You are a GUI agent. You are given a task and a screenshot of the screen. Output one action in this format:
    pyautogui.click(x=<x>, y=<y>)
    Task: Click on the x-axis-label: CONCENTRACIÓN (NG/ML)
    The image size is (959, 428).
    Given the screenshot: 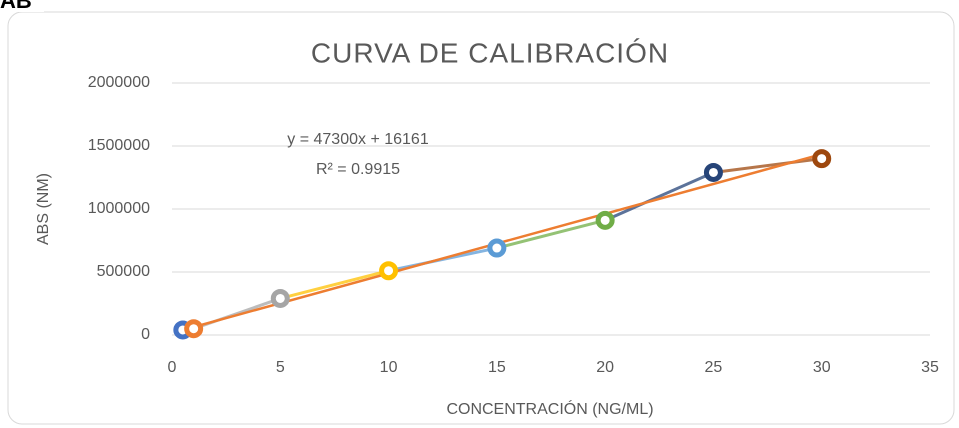 What is the action you would take?
    pyautogui.click(x=549, y=408)
    